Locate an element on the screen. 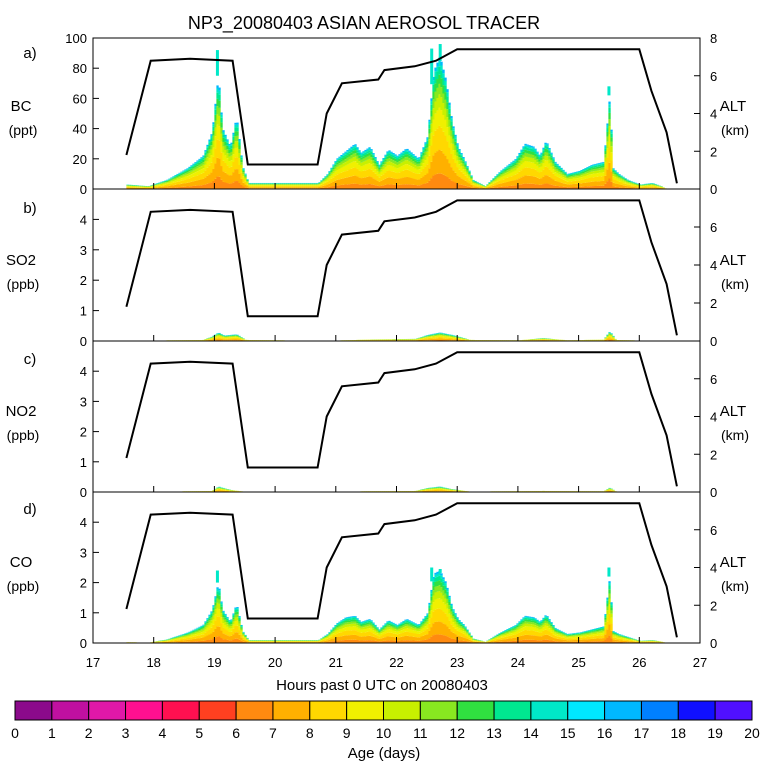 The image size is (768, 768). alt-axis-label: ALT is located at coordinates (733, 106).